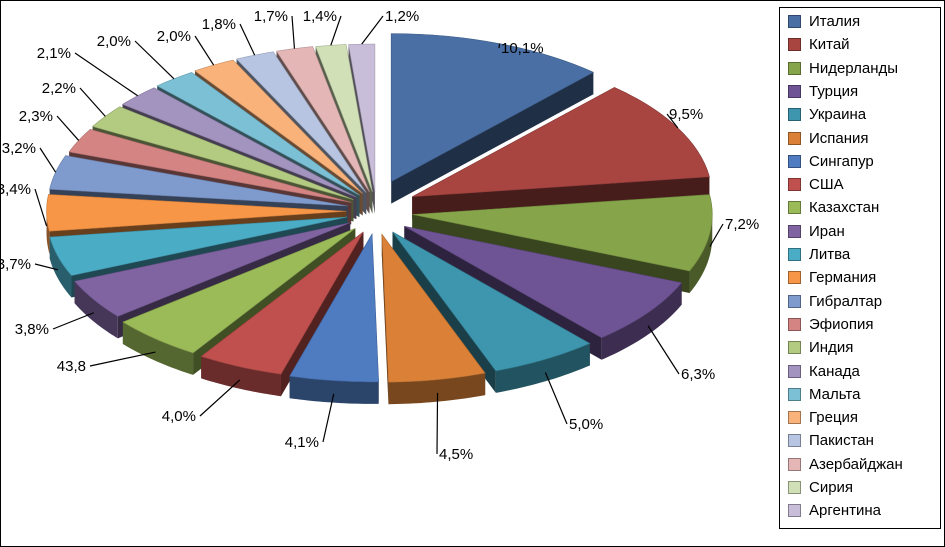 Image resolution: width=945 pixels, height=547 pixels. What do you see at coordinates (456, 454) in the screenshot?
I see `data-label: 4,5%` at bounding box center [456, 454].